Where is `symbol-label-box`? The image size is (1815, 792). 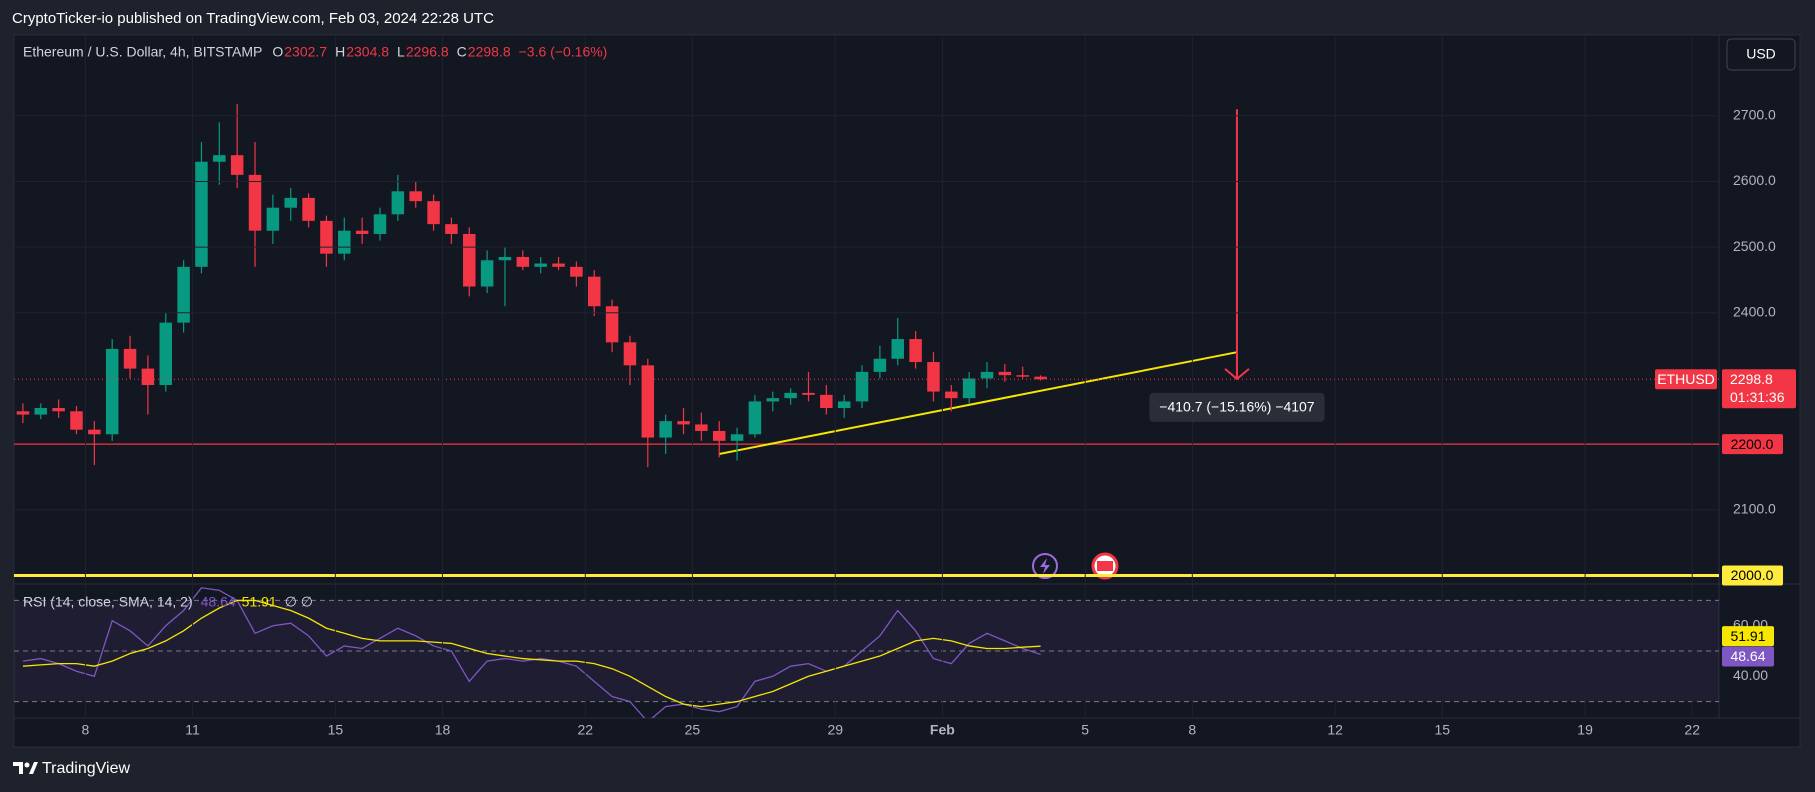
symbol-label-box is located at coordinates (1686, 379).